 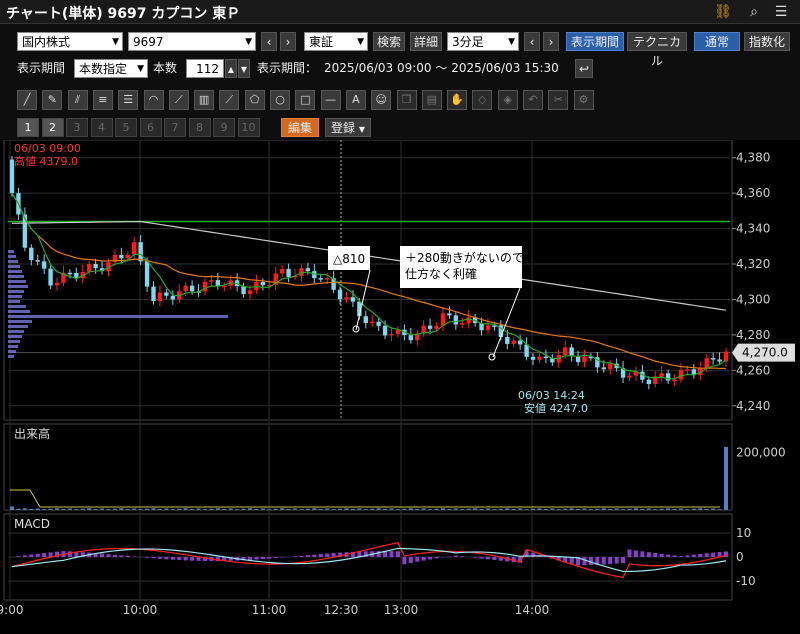 I want to click on copy-icon: ❐, so click(x=406, y=100).